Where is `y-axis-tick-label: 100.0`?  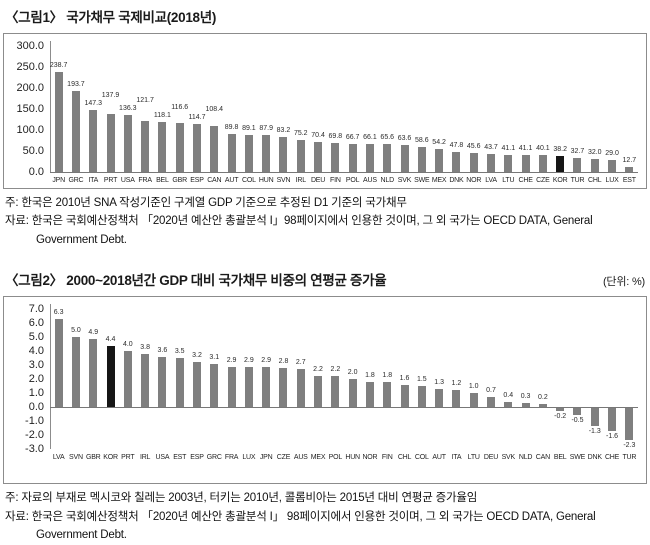
y-axis-tick-label: 100.0 is located at coordinates (30, 130).